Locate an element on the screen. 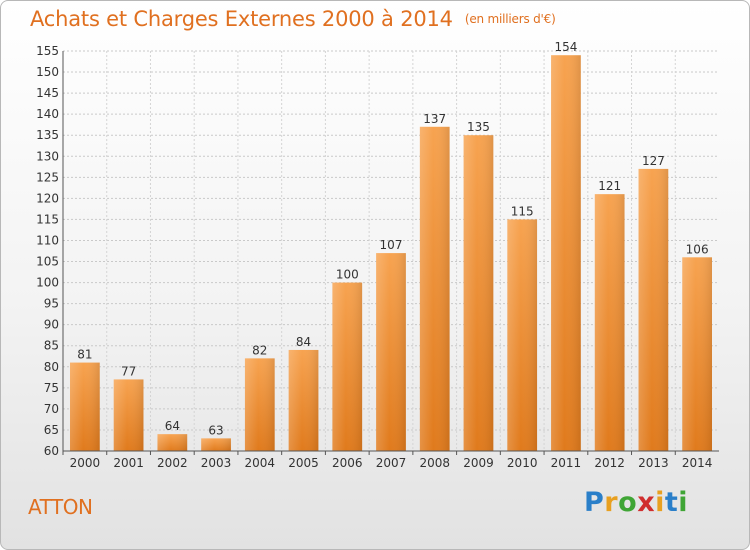  y-tick-label: 100 is located at coordinates (47, 283).